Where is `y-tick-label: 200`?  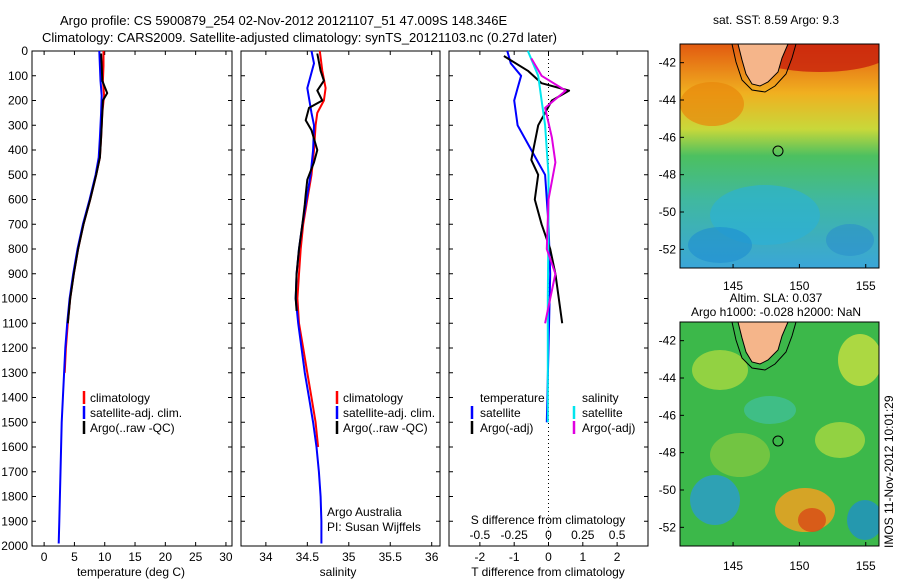 y-tick-label: 200 is located at coordinates (18, 101).